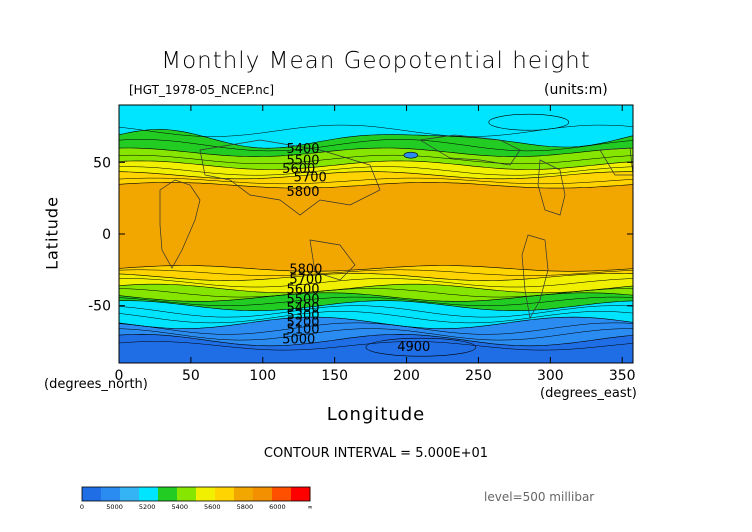 This screenshot has height=532, width=752. What do you see at coordinates (96, 384) in the screenshot?
I see `y-axis-units: (degrees_north)` at bounding box center [96, 384].